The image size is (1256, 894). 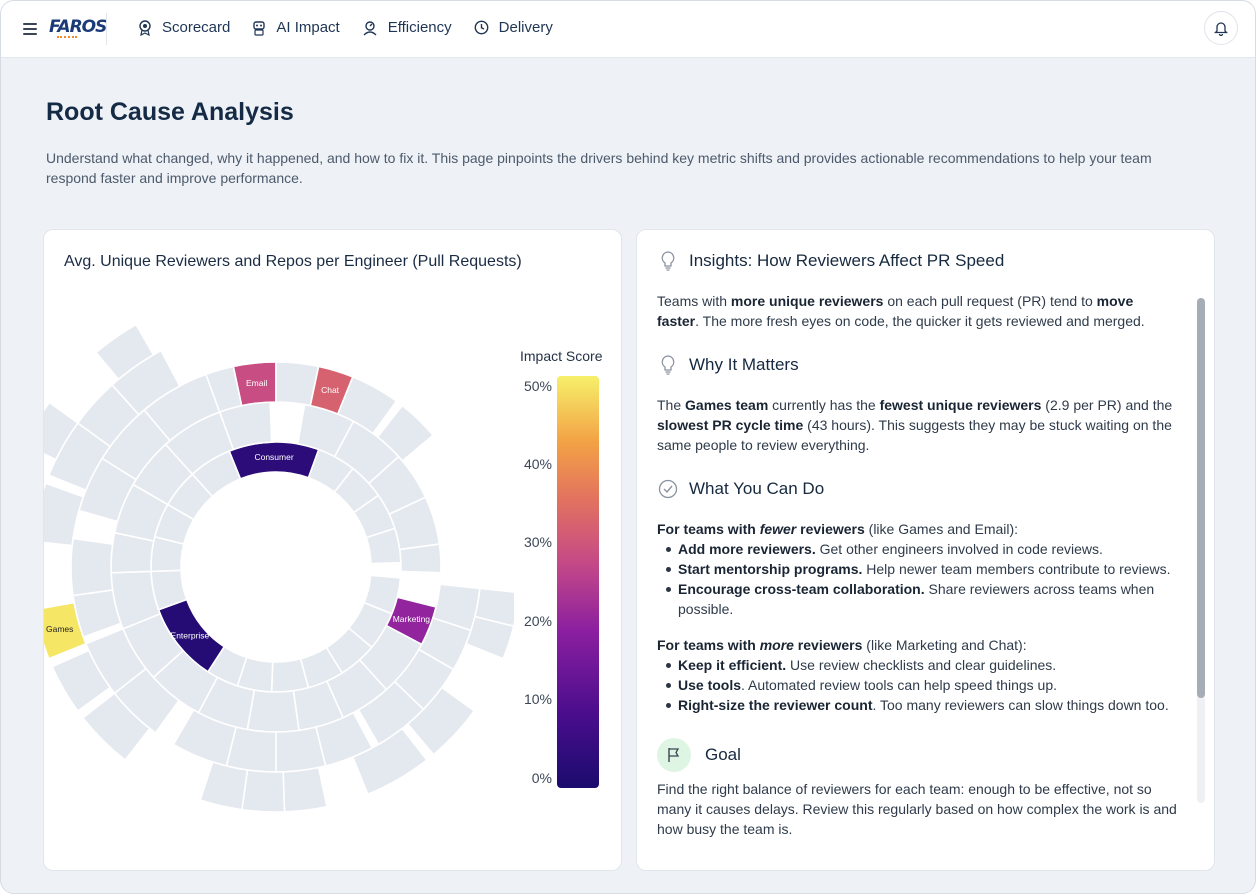 I want to click on tick-label: 10%, so click(x=537, y=699).